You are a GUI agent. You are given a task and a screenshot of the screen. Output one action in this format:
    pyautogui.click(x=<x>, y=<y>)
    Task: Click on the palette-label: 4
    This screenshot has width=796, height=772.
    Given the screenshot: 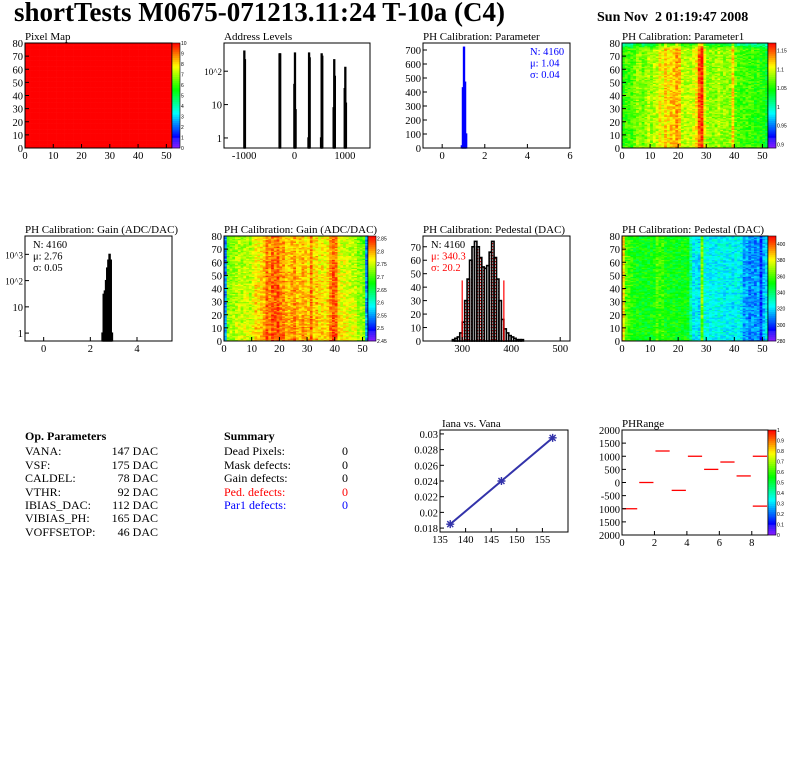 What is the action you would take?
    pyautogui.click(x=182, y=107)
    